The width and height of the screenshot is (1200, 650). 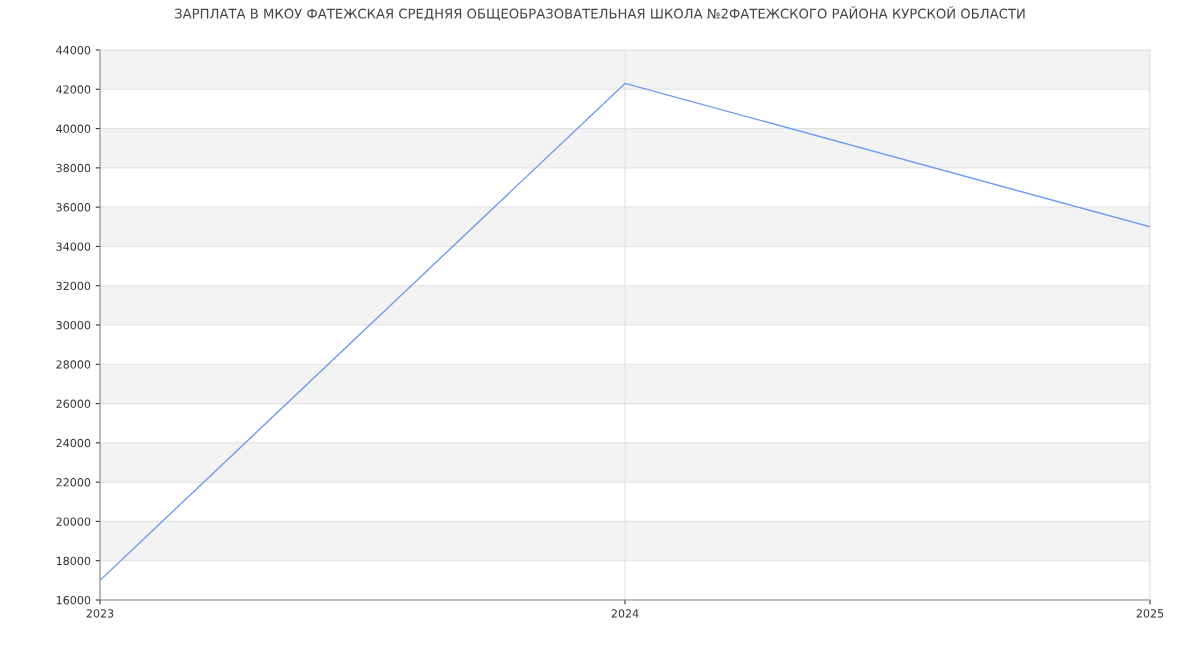 I want to click on y-tick-label: 40000, so click(x=73, y=128).